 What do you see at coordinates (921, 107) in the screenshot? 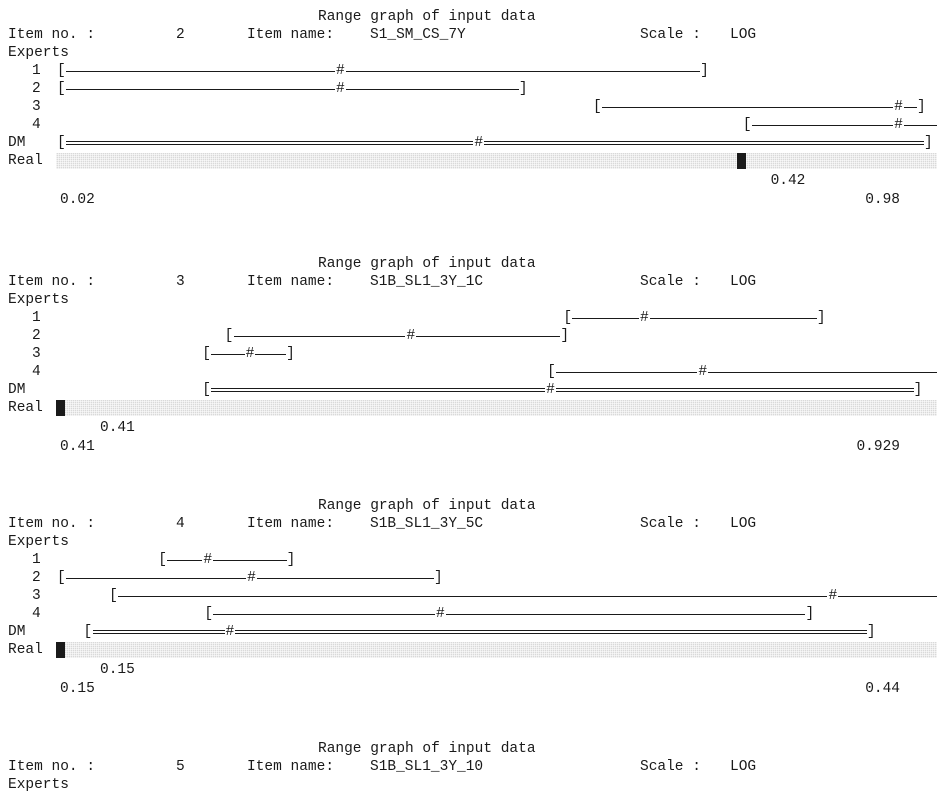
I see `item2-expert-3-high-bracket: ]` at bounding box center [921, 107].